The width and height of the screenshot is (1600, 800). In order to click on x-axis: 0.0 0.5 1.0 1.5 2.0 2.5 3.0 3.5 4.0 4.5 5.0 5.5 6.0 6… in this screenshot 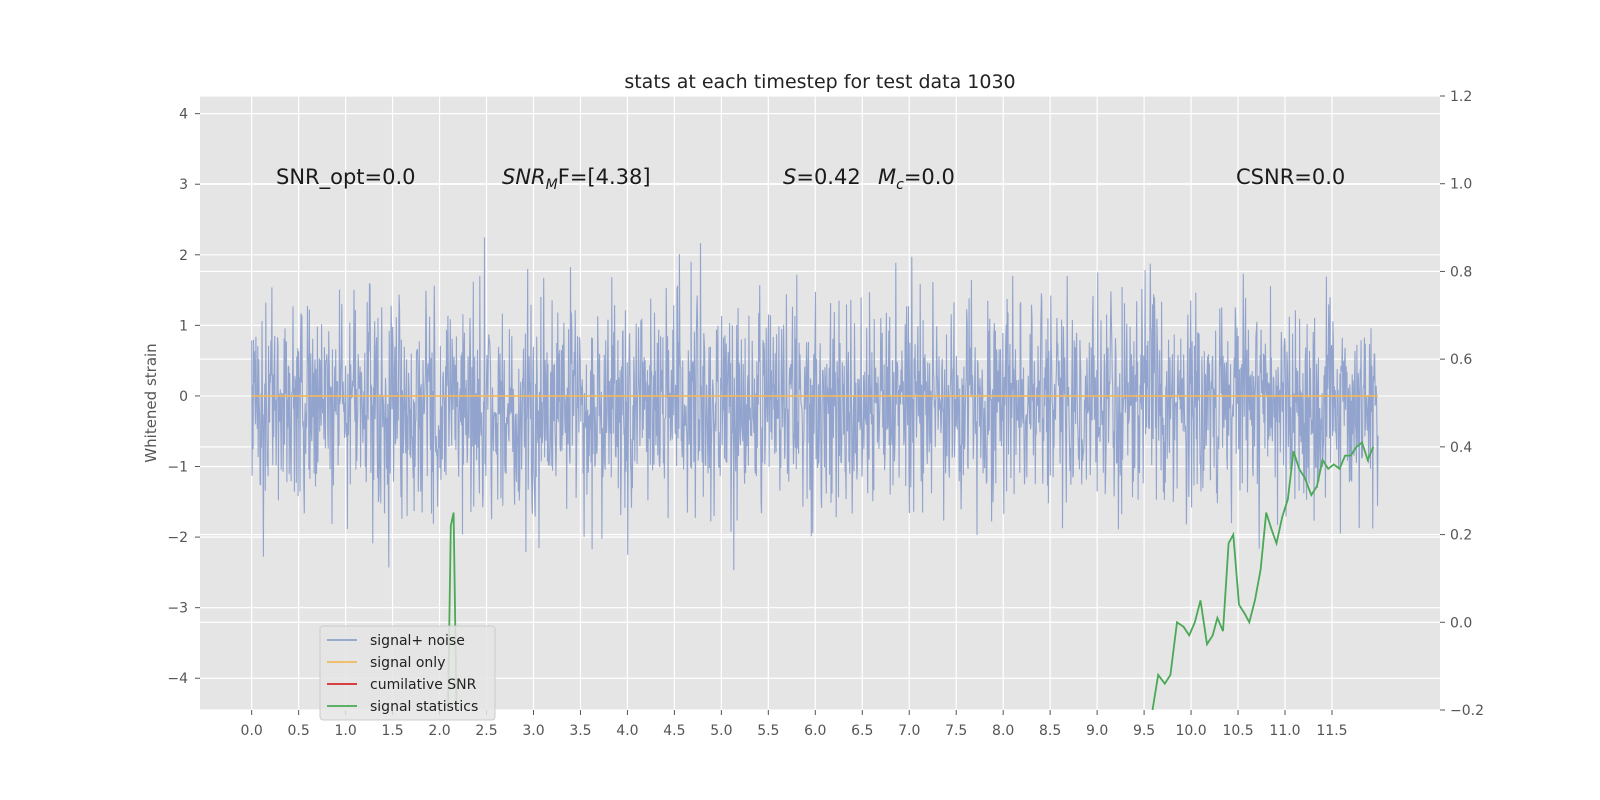, I will do `click(794, 724)`.